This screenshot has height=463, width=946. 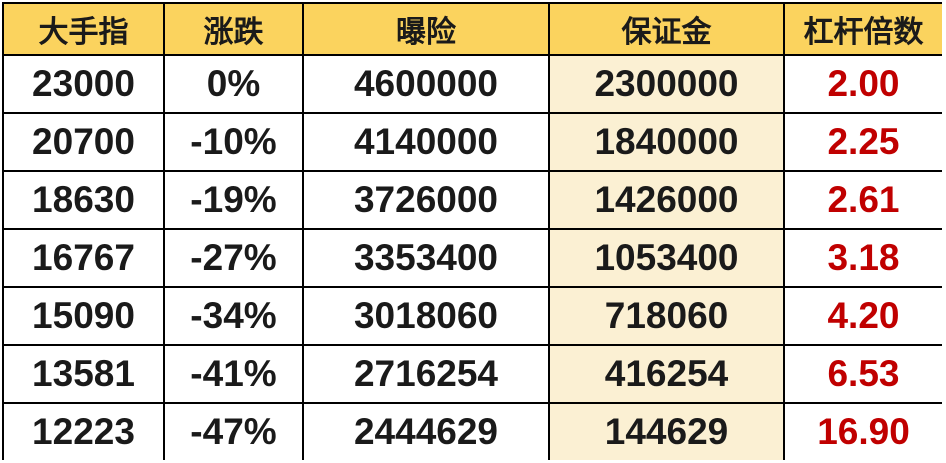 I want to click on cell-leverage: 4.20, so click(x=862, y=316).